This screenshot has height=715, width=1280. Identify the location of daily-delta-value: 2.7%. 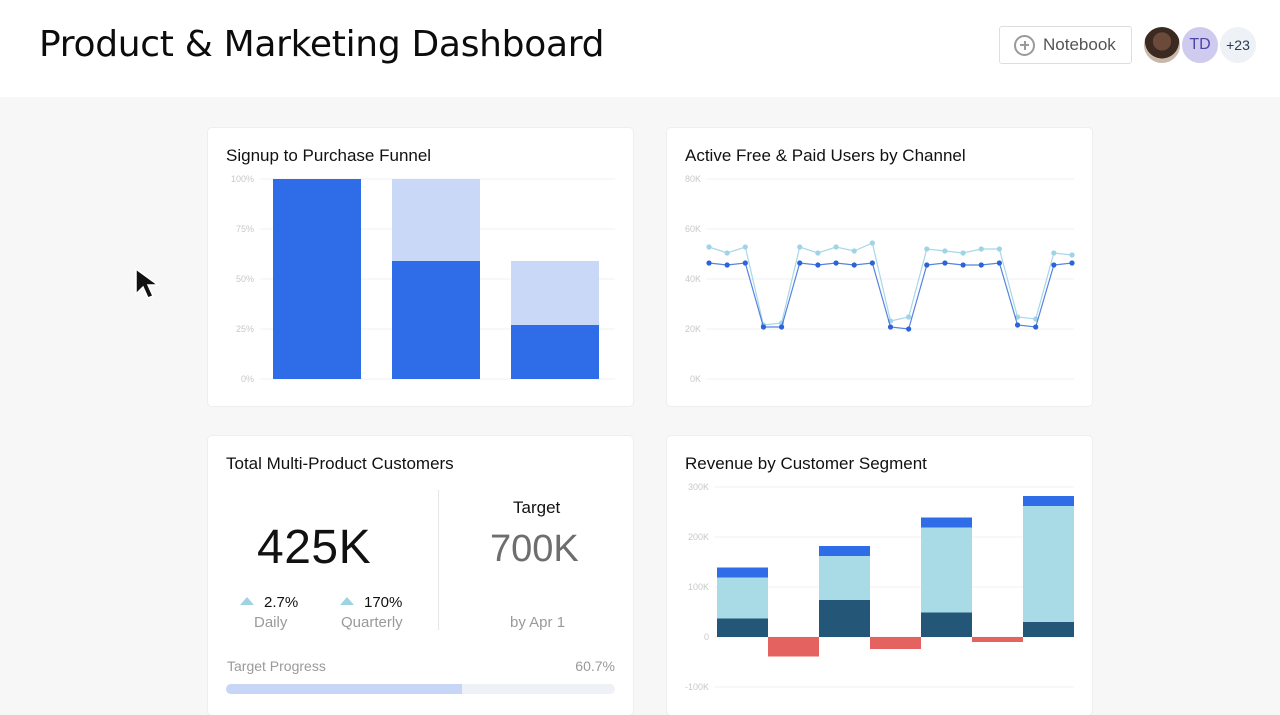
(281, 602).